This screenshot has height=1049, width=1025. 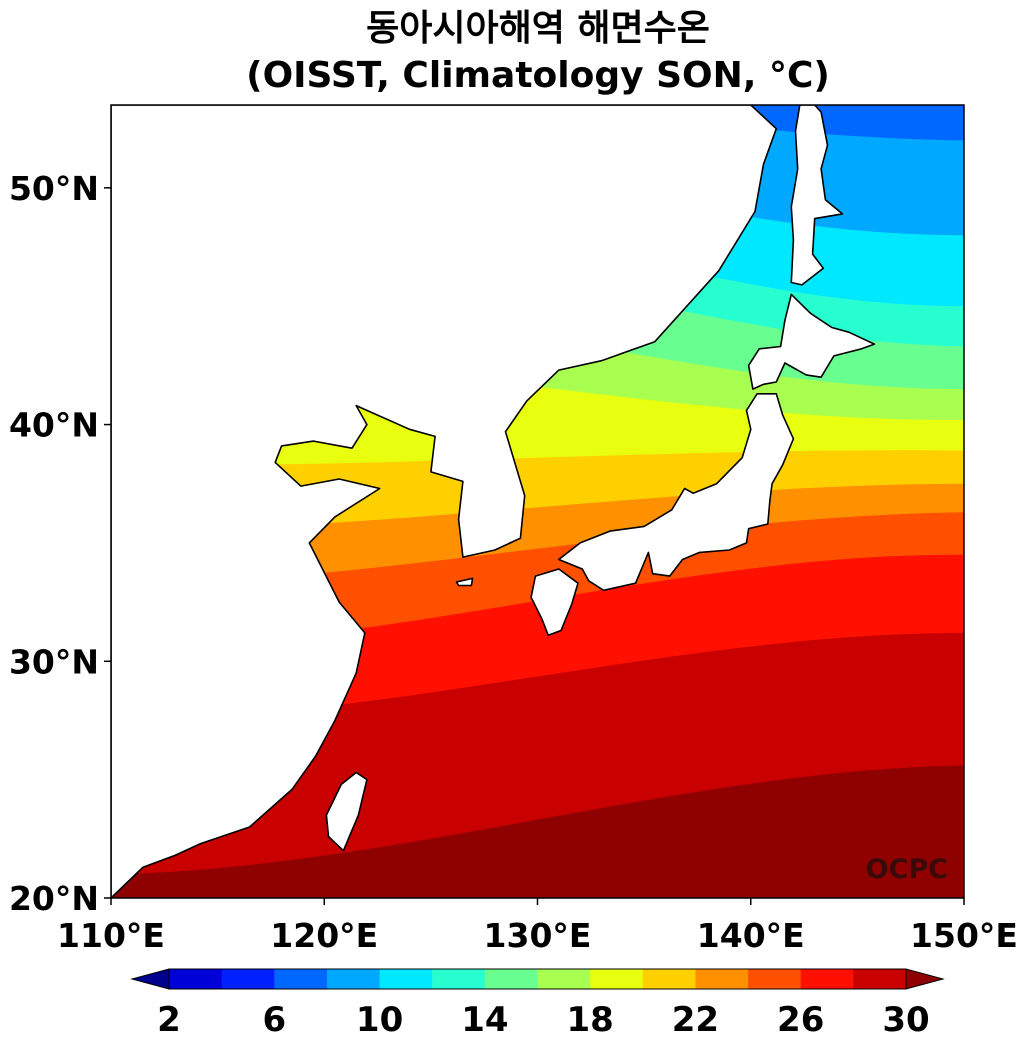 I want to click on land-jeju, so click(x=464, y=582).